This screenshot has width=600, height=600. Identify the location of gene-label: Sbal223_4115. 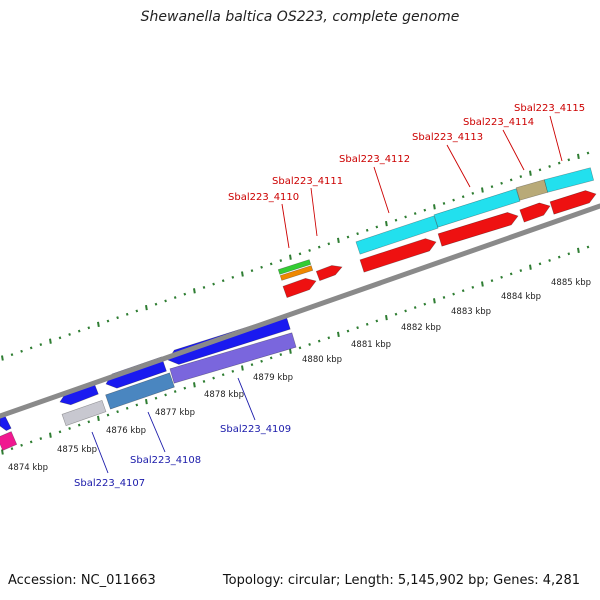
(549, 108).